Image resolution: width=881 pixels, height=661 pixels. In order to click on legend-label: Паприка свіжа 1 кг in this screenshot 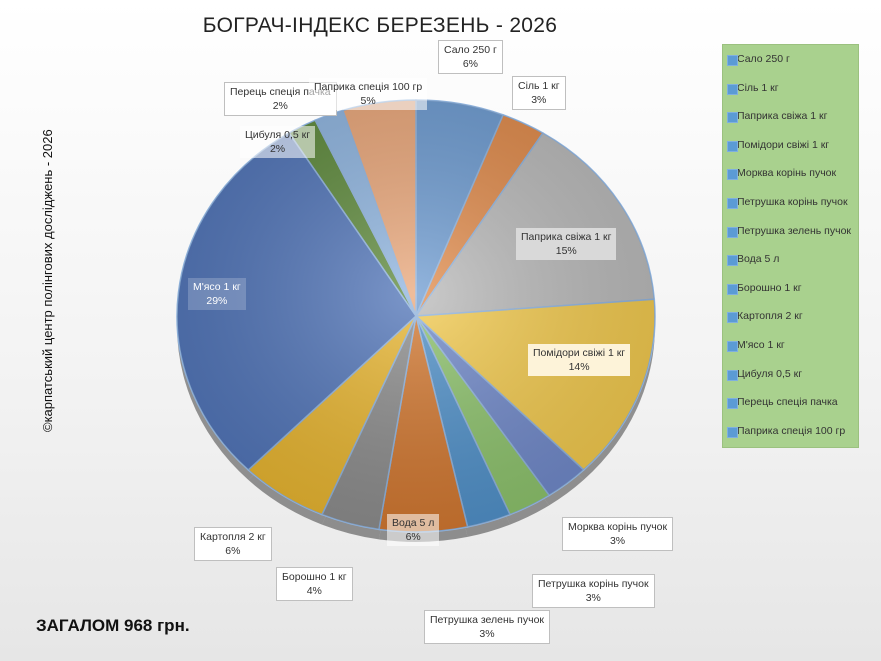, I will do `click(782, 116)`.